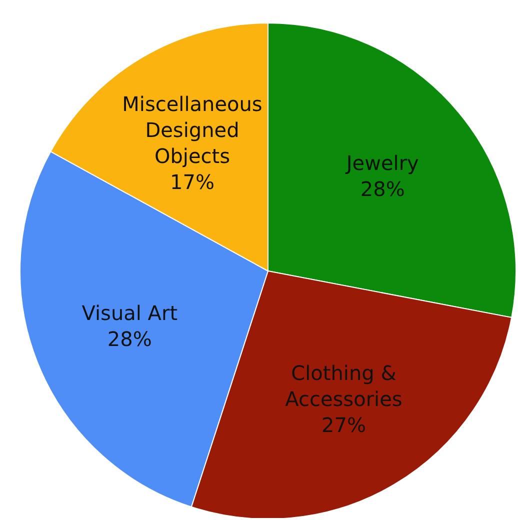 This screenshot has height=520, width=518. I want to click on slice-label: Miscellaneous Designed Objects, so click(192, 130).